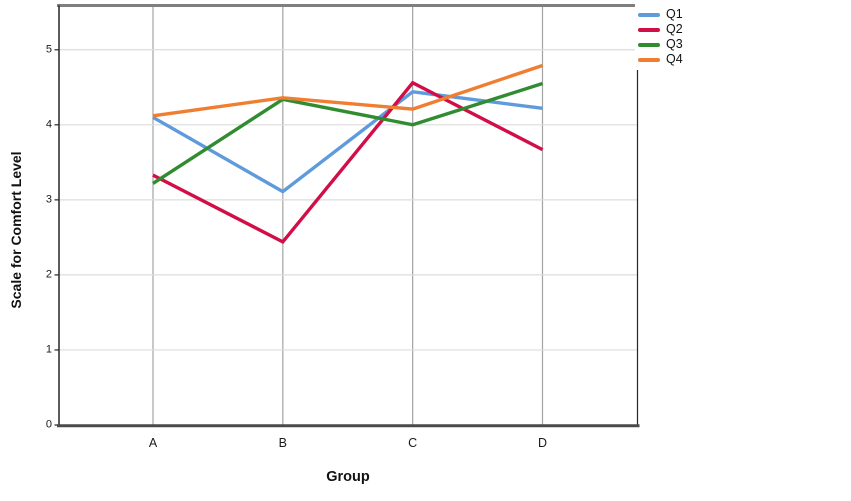  What do you see at coordinates (153, 443) in the screenshot?
I see `x-tick-label: A` at bounding box center [153, 443].